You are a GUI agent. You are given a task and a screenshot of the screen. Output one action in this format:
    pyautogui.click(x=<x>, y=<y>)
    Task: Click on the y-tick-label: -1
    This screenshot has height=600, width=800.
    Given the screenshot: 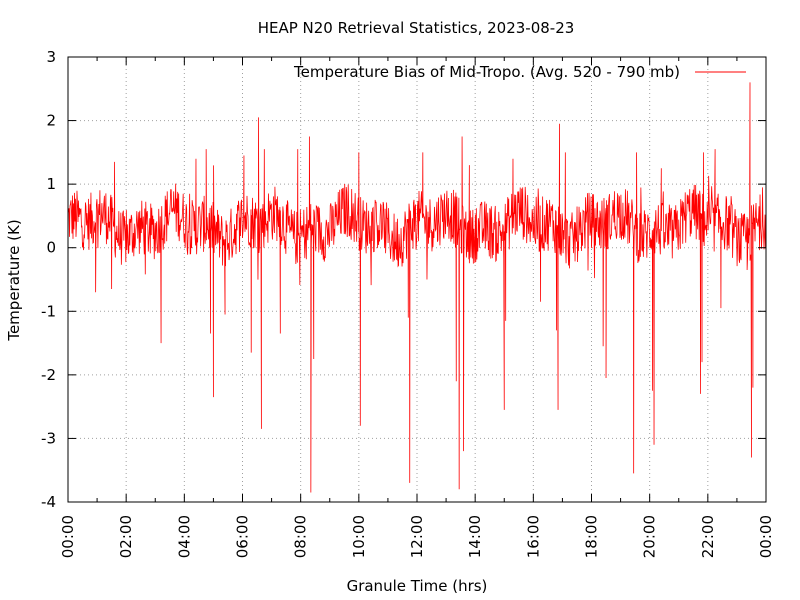 What is the action you would take?
    pyautogui.click(x=48, y=311)
    